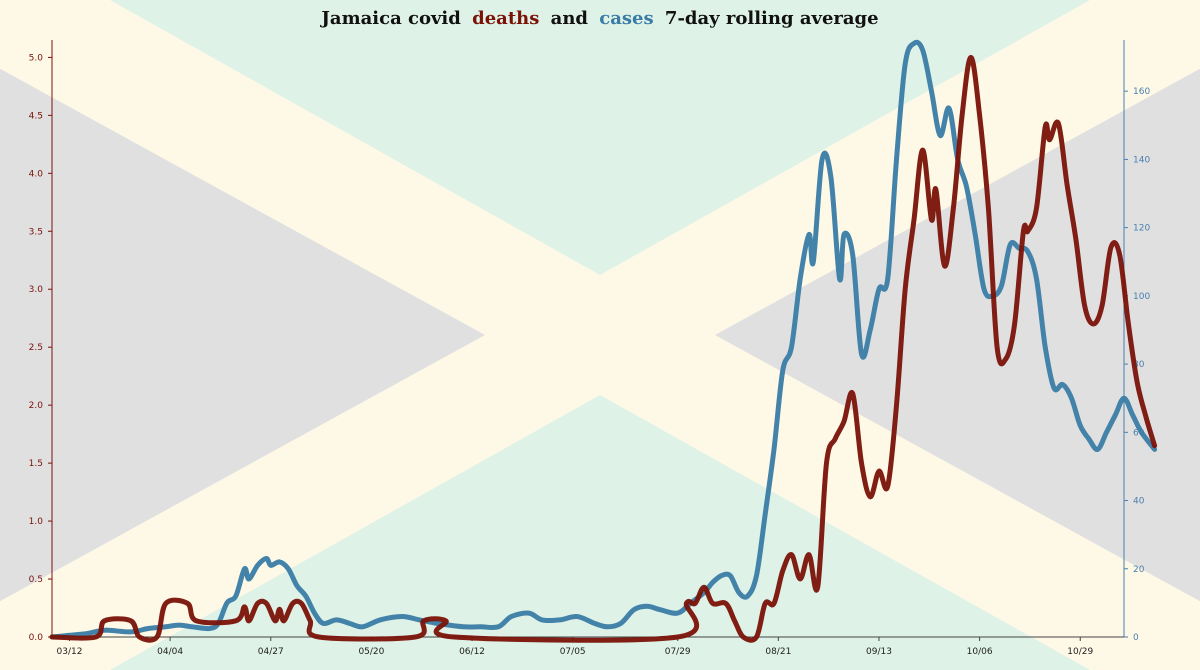  I want to click on left-axis-tick-label: 1.0, so click(36, 522).